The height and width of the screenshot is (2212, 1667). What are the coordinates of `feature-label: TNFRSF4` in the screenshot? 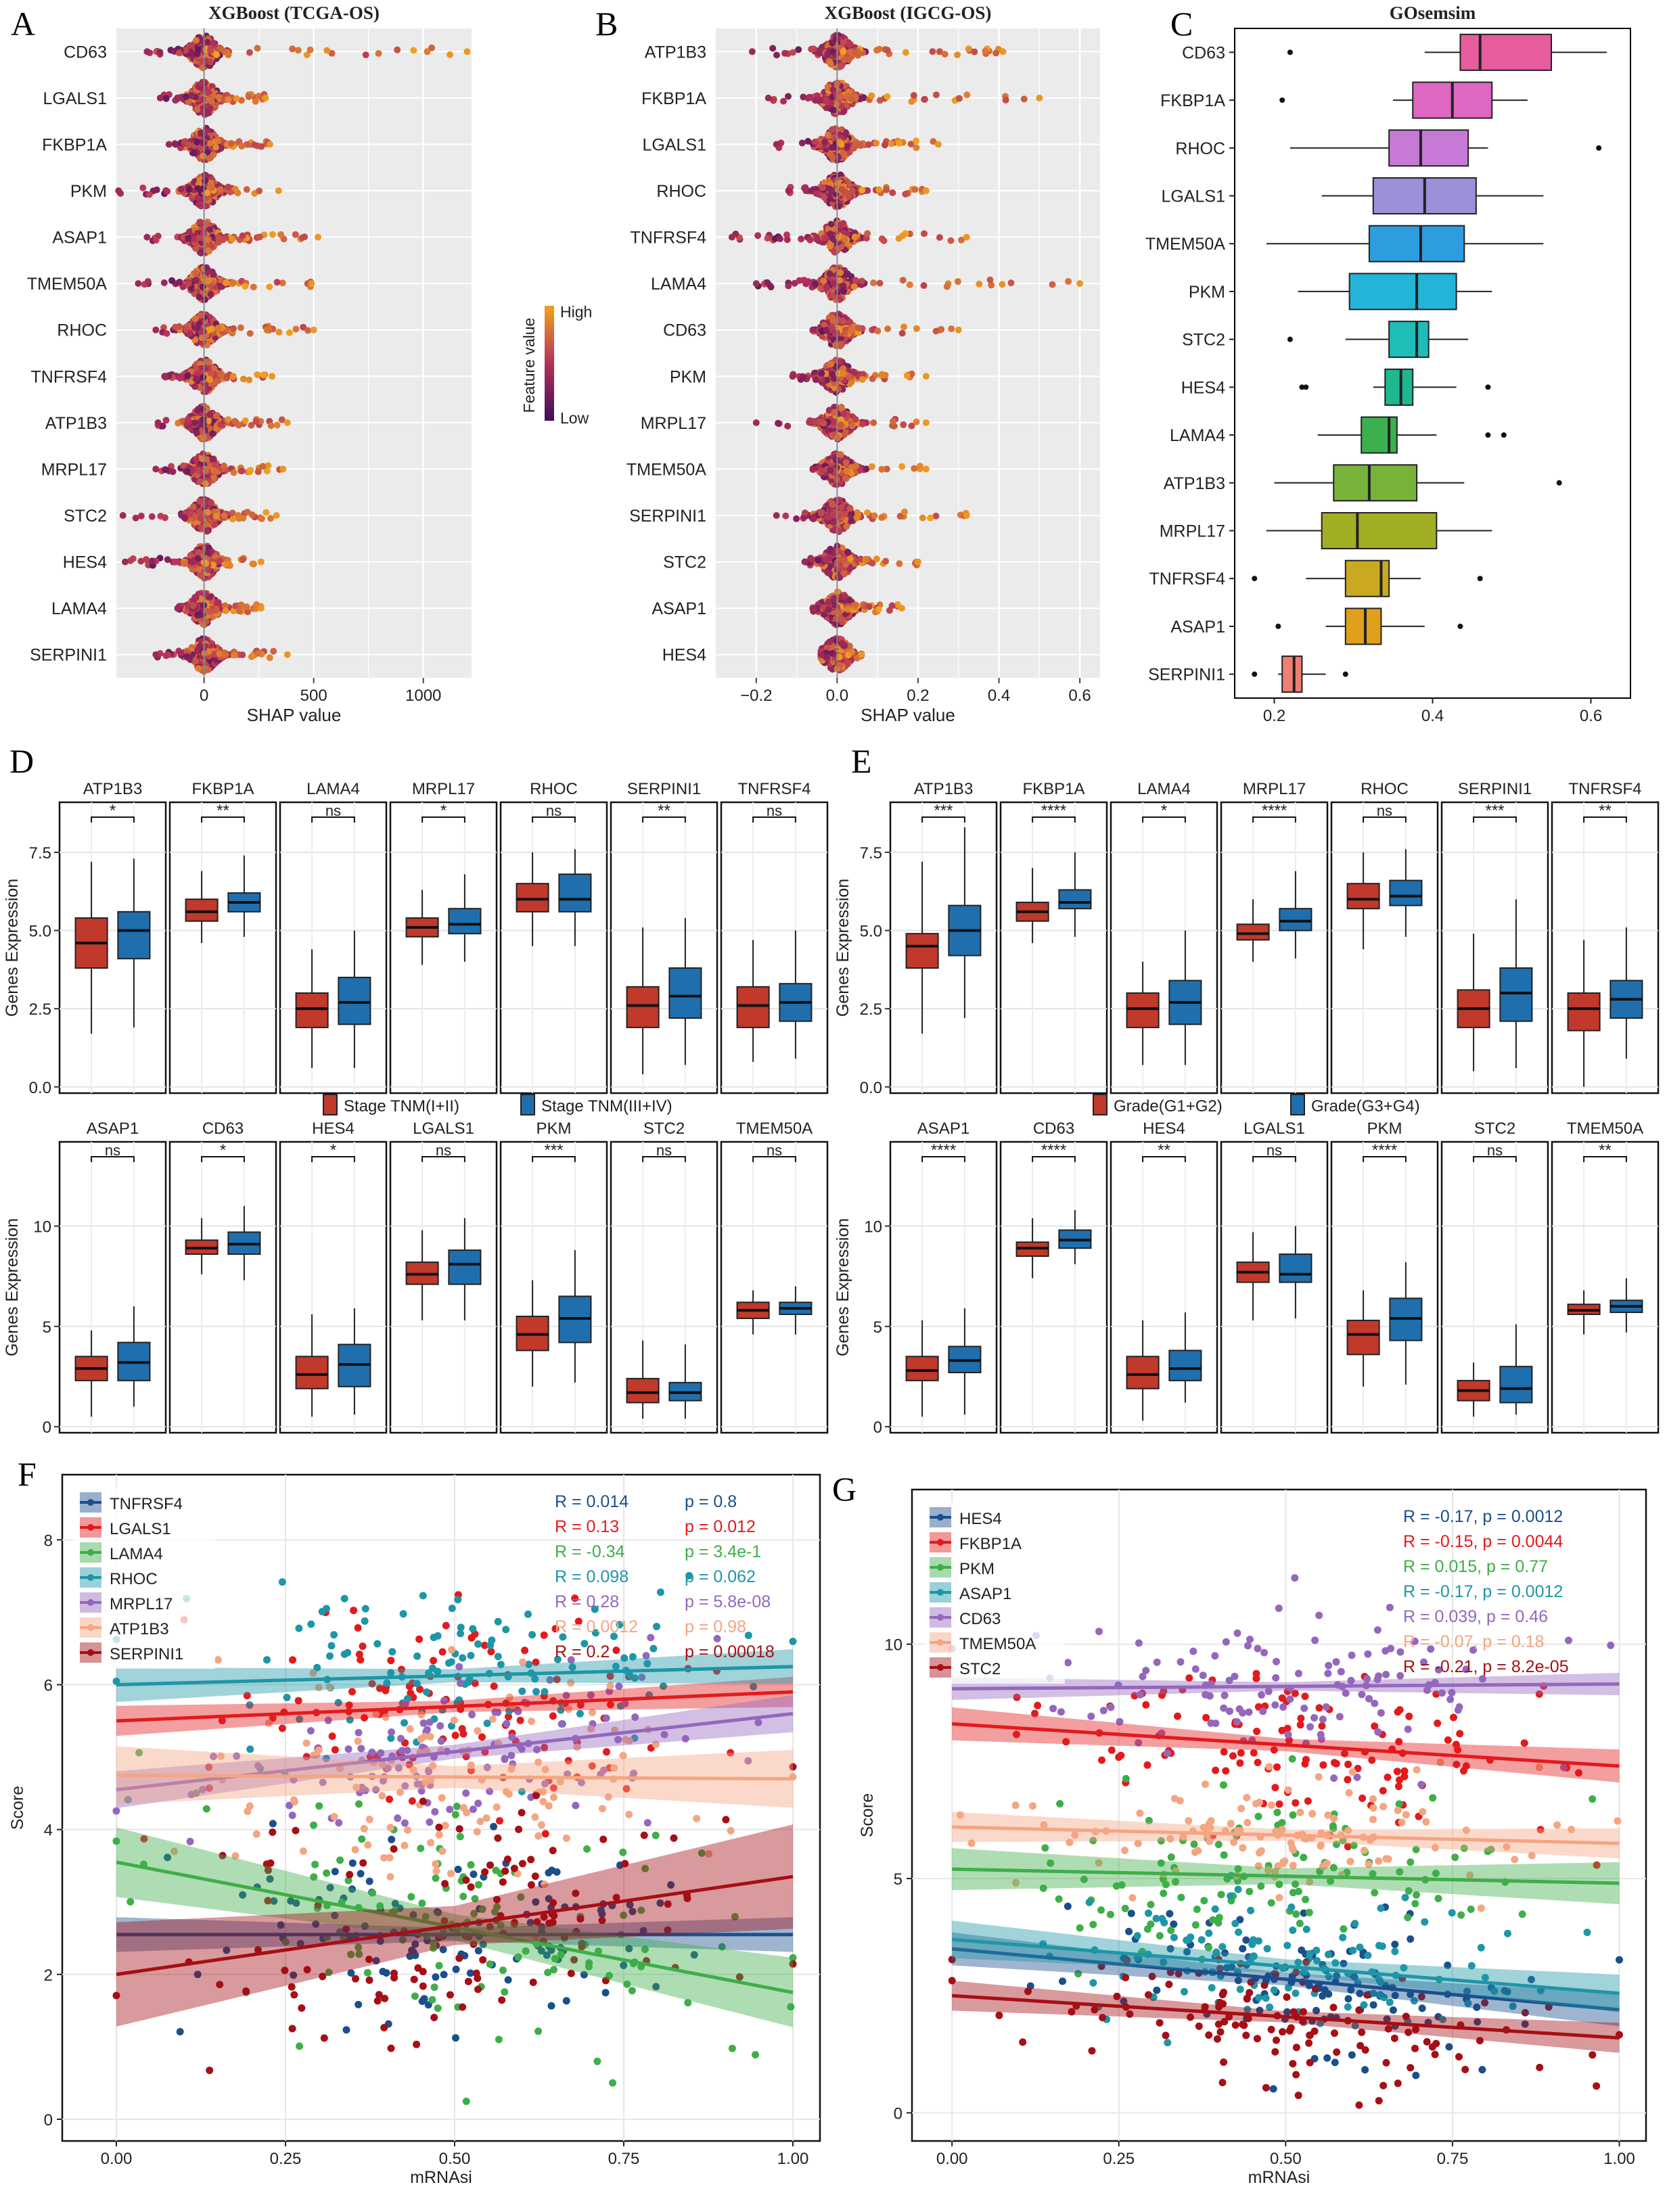 It's located at (669, 238).